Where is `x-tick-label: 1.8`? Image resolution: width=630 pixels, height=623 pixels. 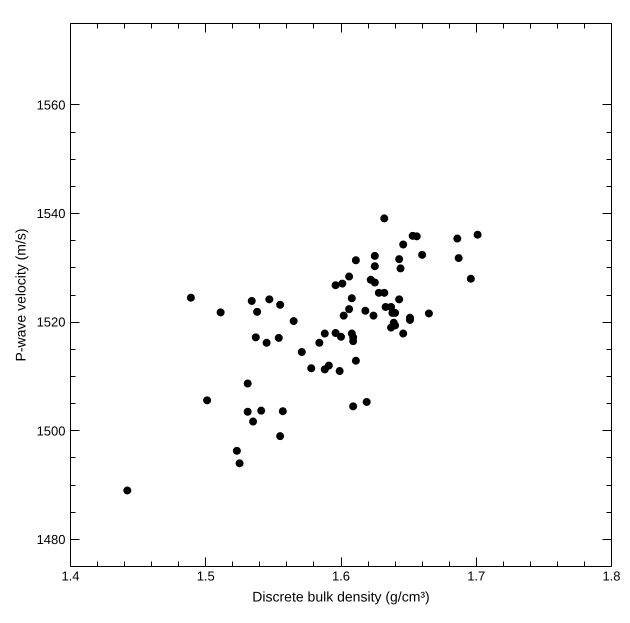 x-tick-label: 1.8 is located at coordinates (611, 576).